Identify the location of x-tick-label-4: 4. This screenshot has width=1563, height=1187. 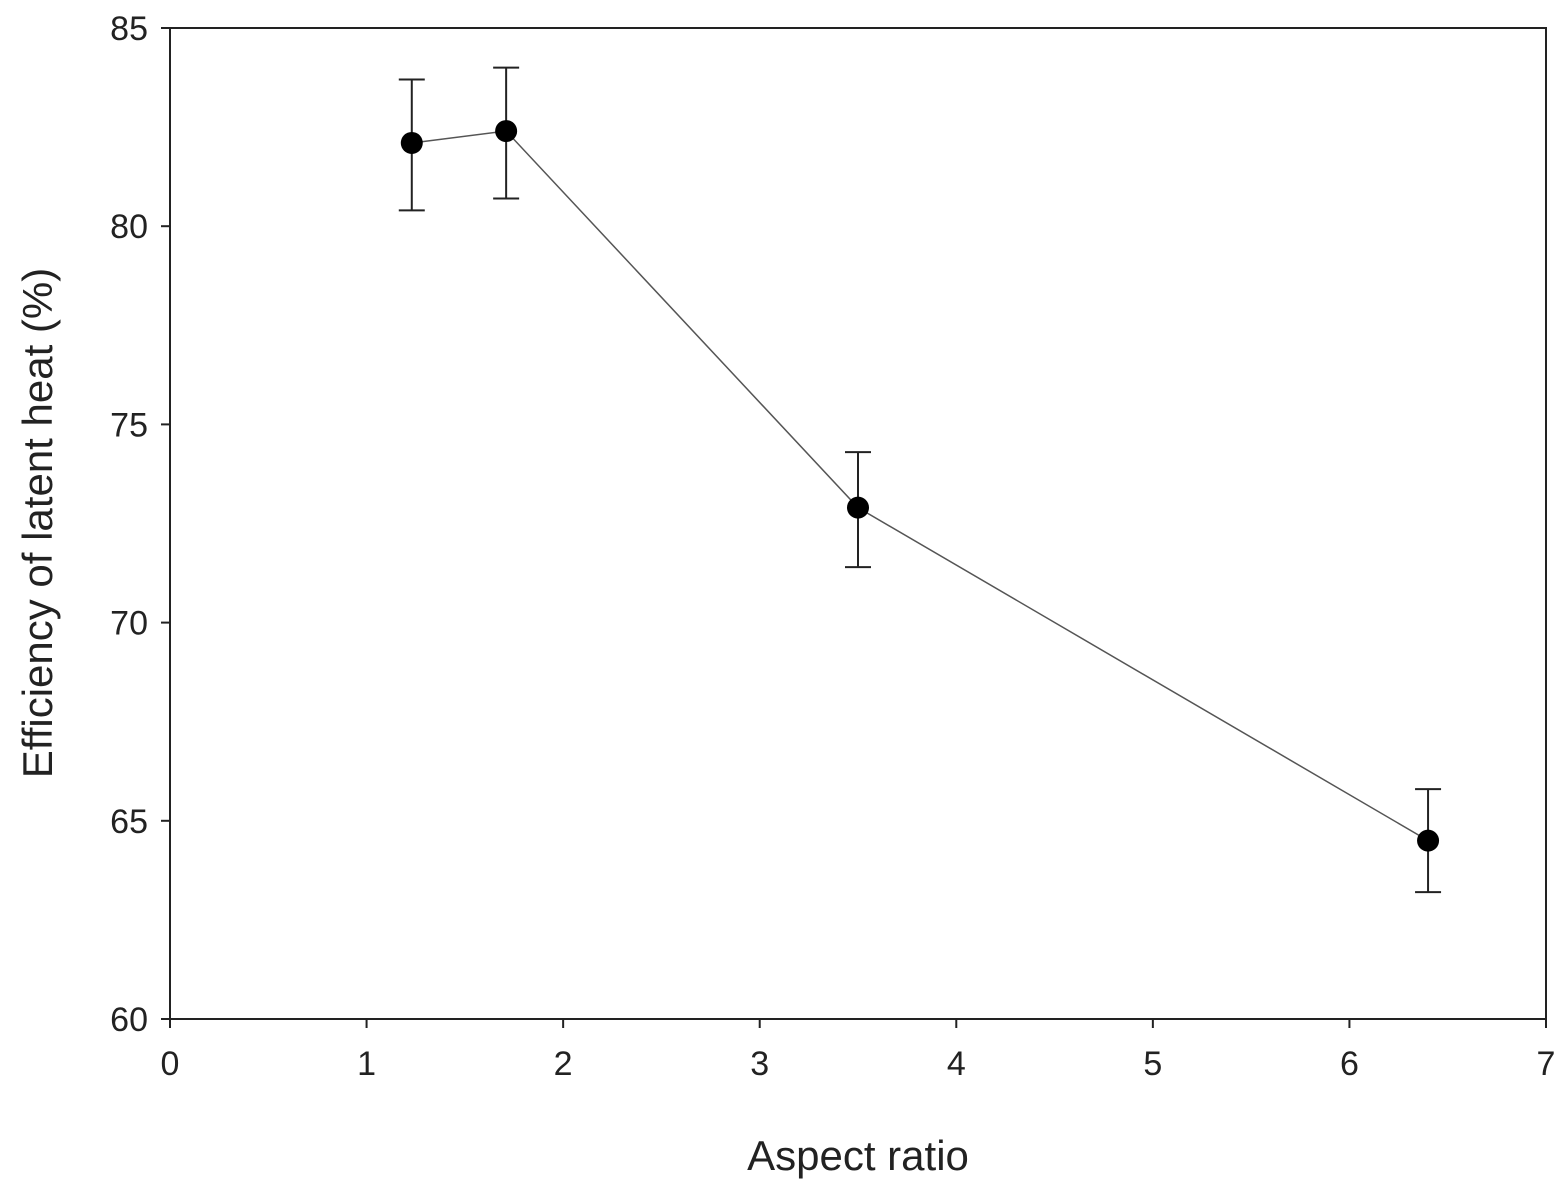
(956, 1064).